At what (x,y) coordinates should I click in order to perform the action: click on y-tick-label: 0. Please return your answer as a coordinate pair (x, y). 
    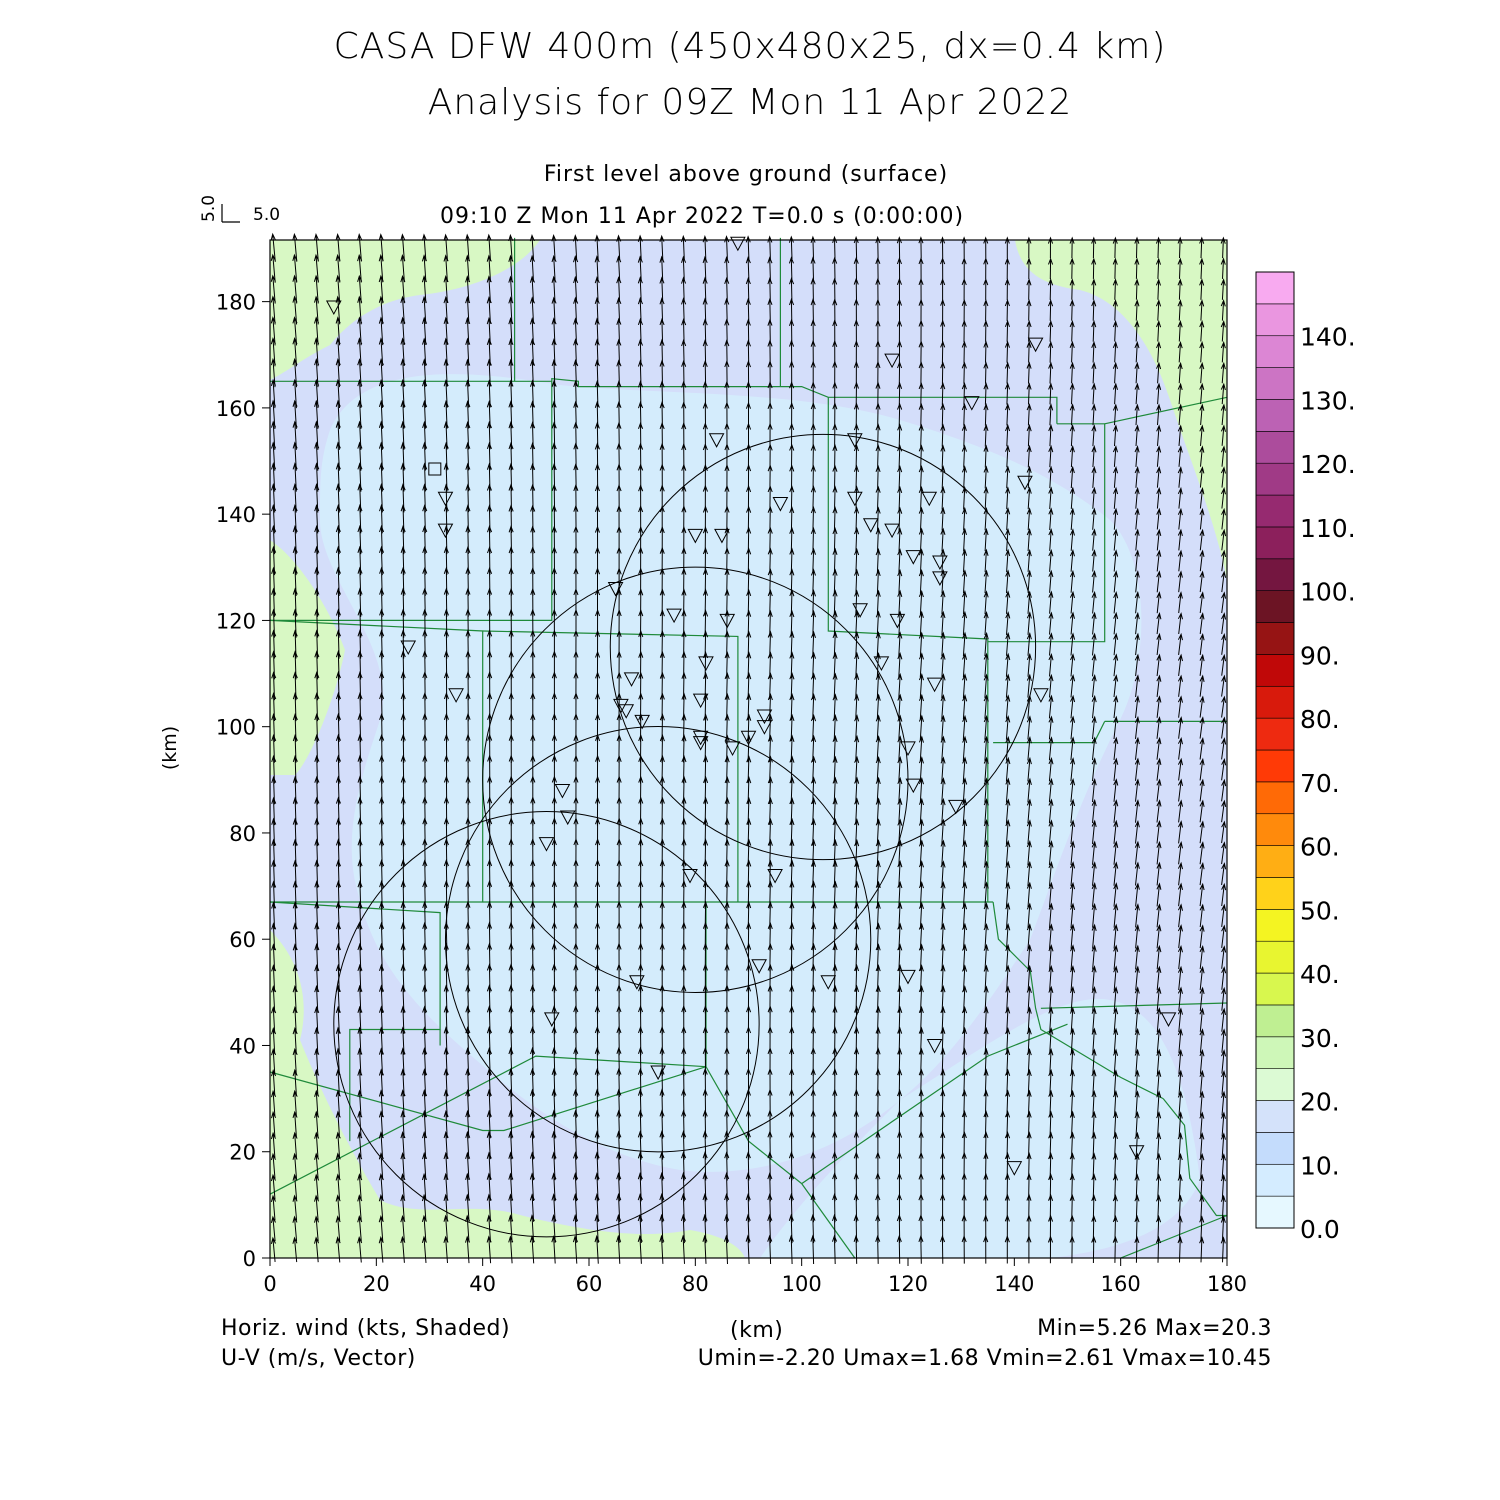
    Looking at the image, I should click on (249, 1259).